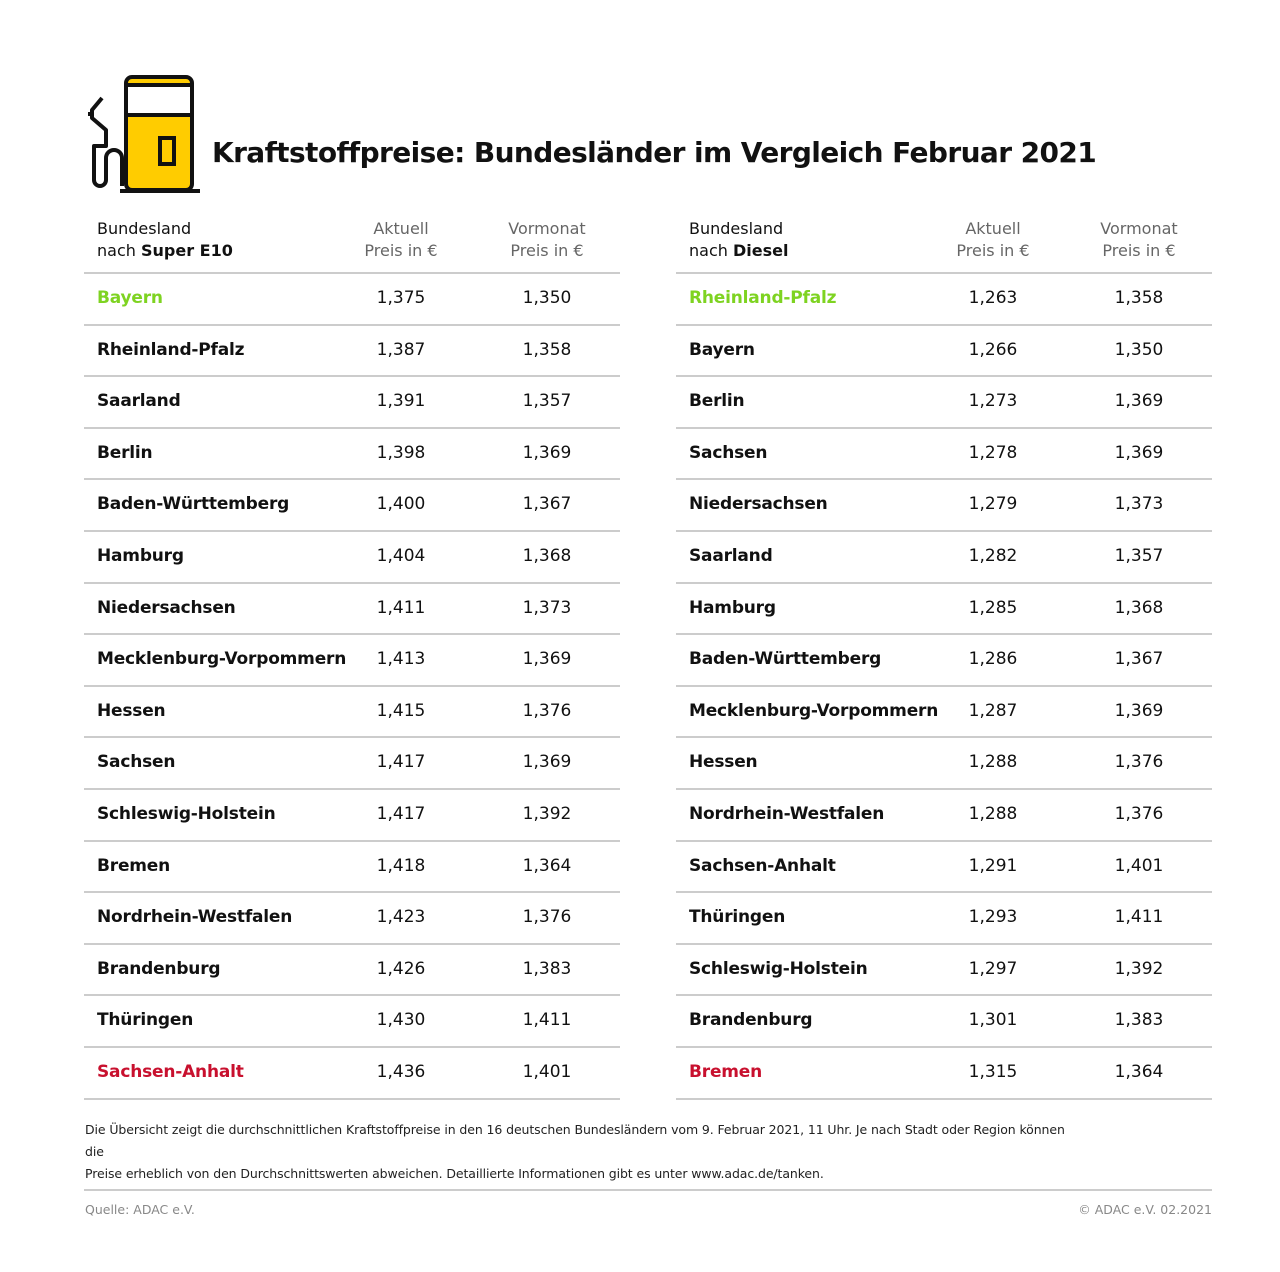 Image resolution: width=1280 pixels, height=1272 pixels. What do you see at coordinates (401, 298) in the screenshot?
I see `current-price: 1,375` at bounding box center [401, 298].